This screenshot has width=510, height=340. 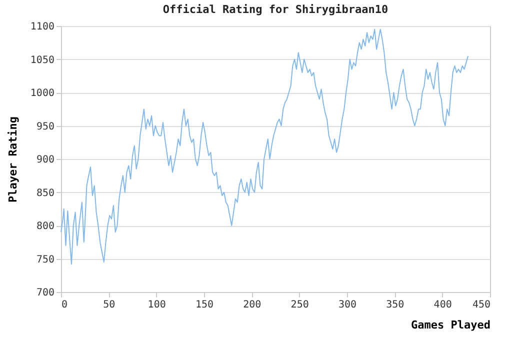 What do you see at coordinates (157, 305) in the screenshot?
I see `x-tick-label: 100` at bounding box center [157, 305].